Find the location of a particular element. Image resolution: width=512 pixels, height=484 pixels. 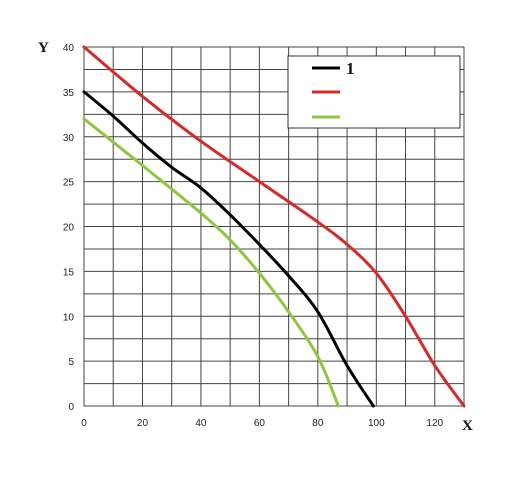

x-tick-label: 80 is located at coordinates (318, 423).